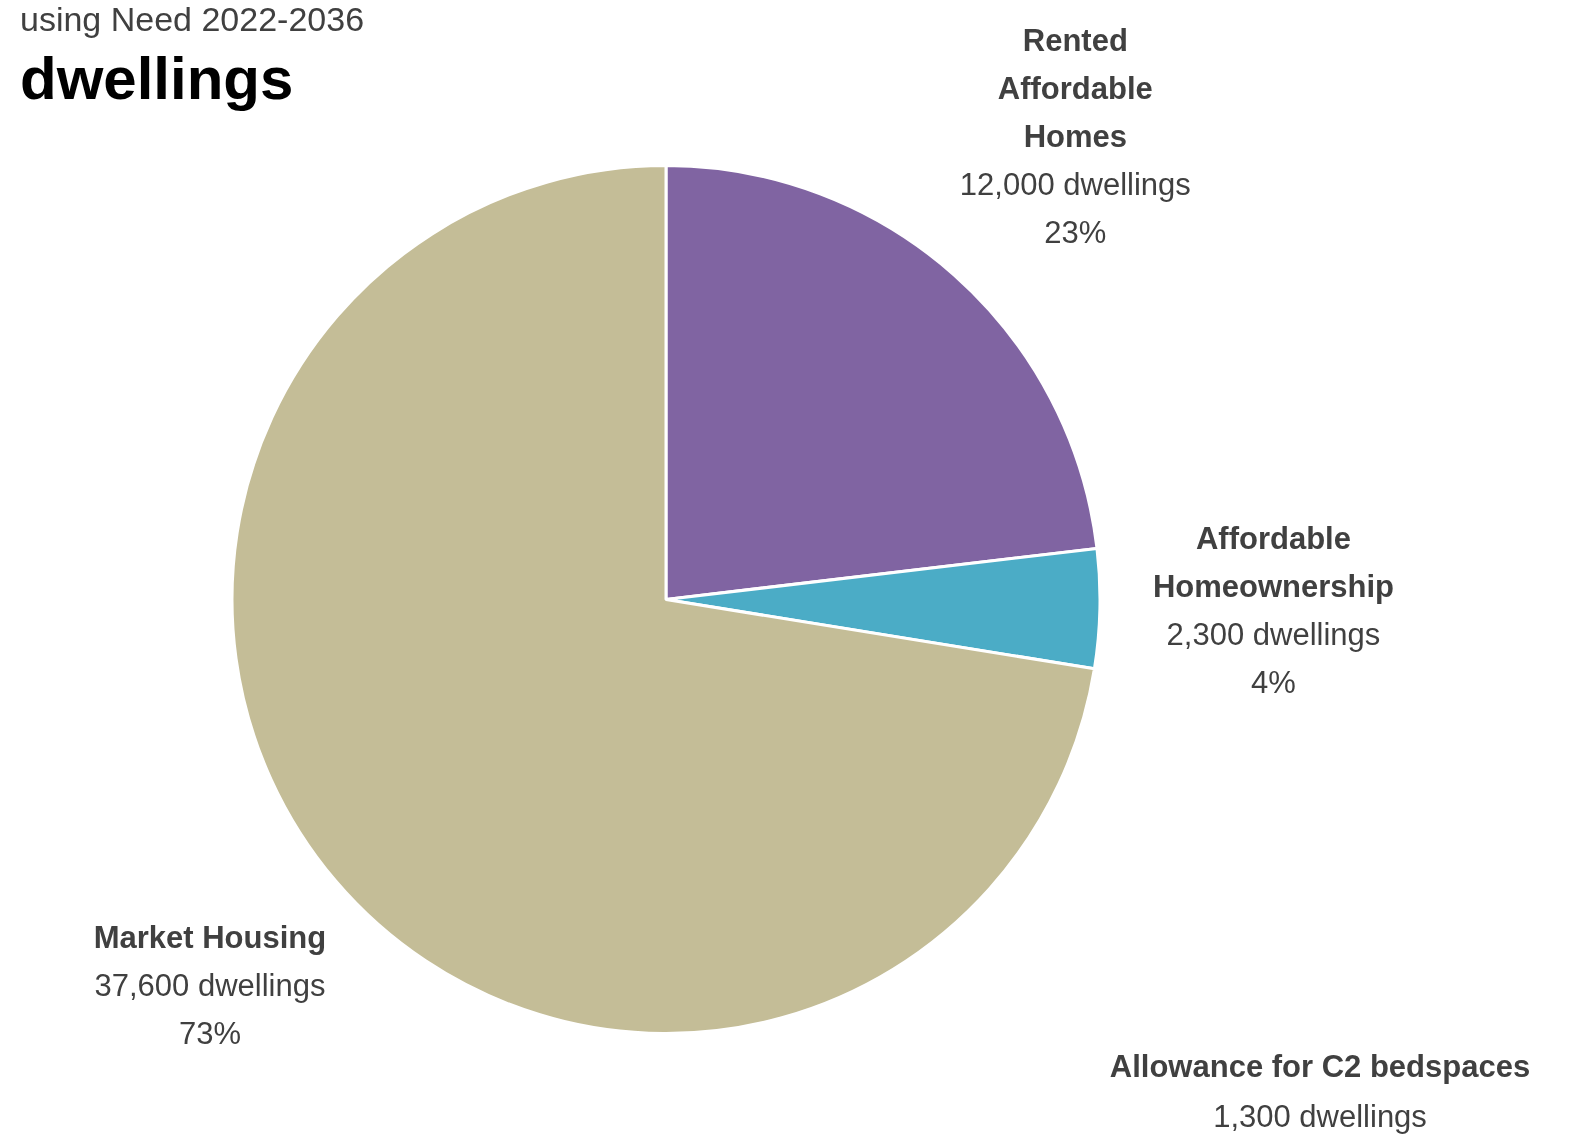 The width and height of the screenshot is (1590, 1145). What do you see at coordinates (192, 19) in the screenshot?
I see `chart-subtitle: using Need 2022-2036` at bounding box center [192, 19].